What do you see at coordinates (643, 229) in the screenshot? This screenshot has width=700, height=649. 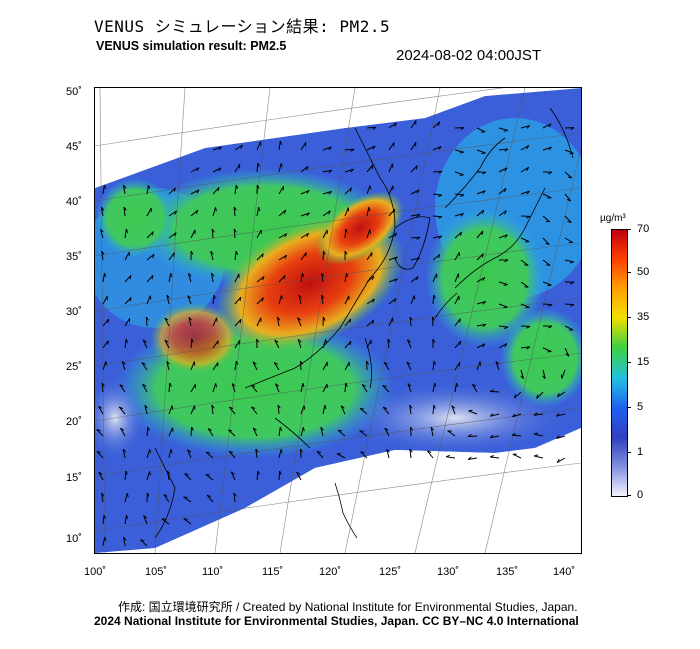 I see `colorbar-label-70: 70` at bounding box center [643, 229].